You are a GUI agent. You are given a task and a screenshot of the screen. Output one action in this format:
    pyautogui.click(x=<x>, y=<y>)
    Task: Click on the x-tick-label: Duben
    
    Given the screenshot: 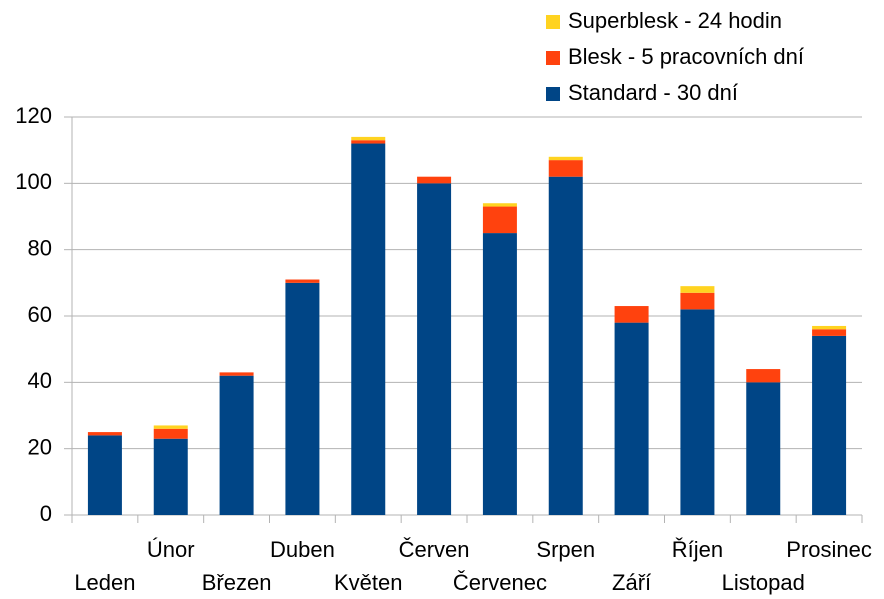 What is the action you would take?
    pyautogui.click(x=302, y=549)
    